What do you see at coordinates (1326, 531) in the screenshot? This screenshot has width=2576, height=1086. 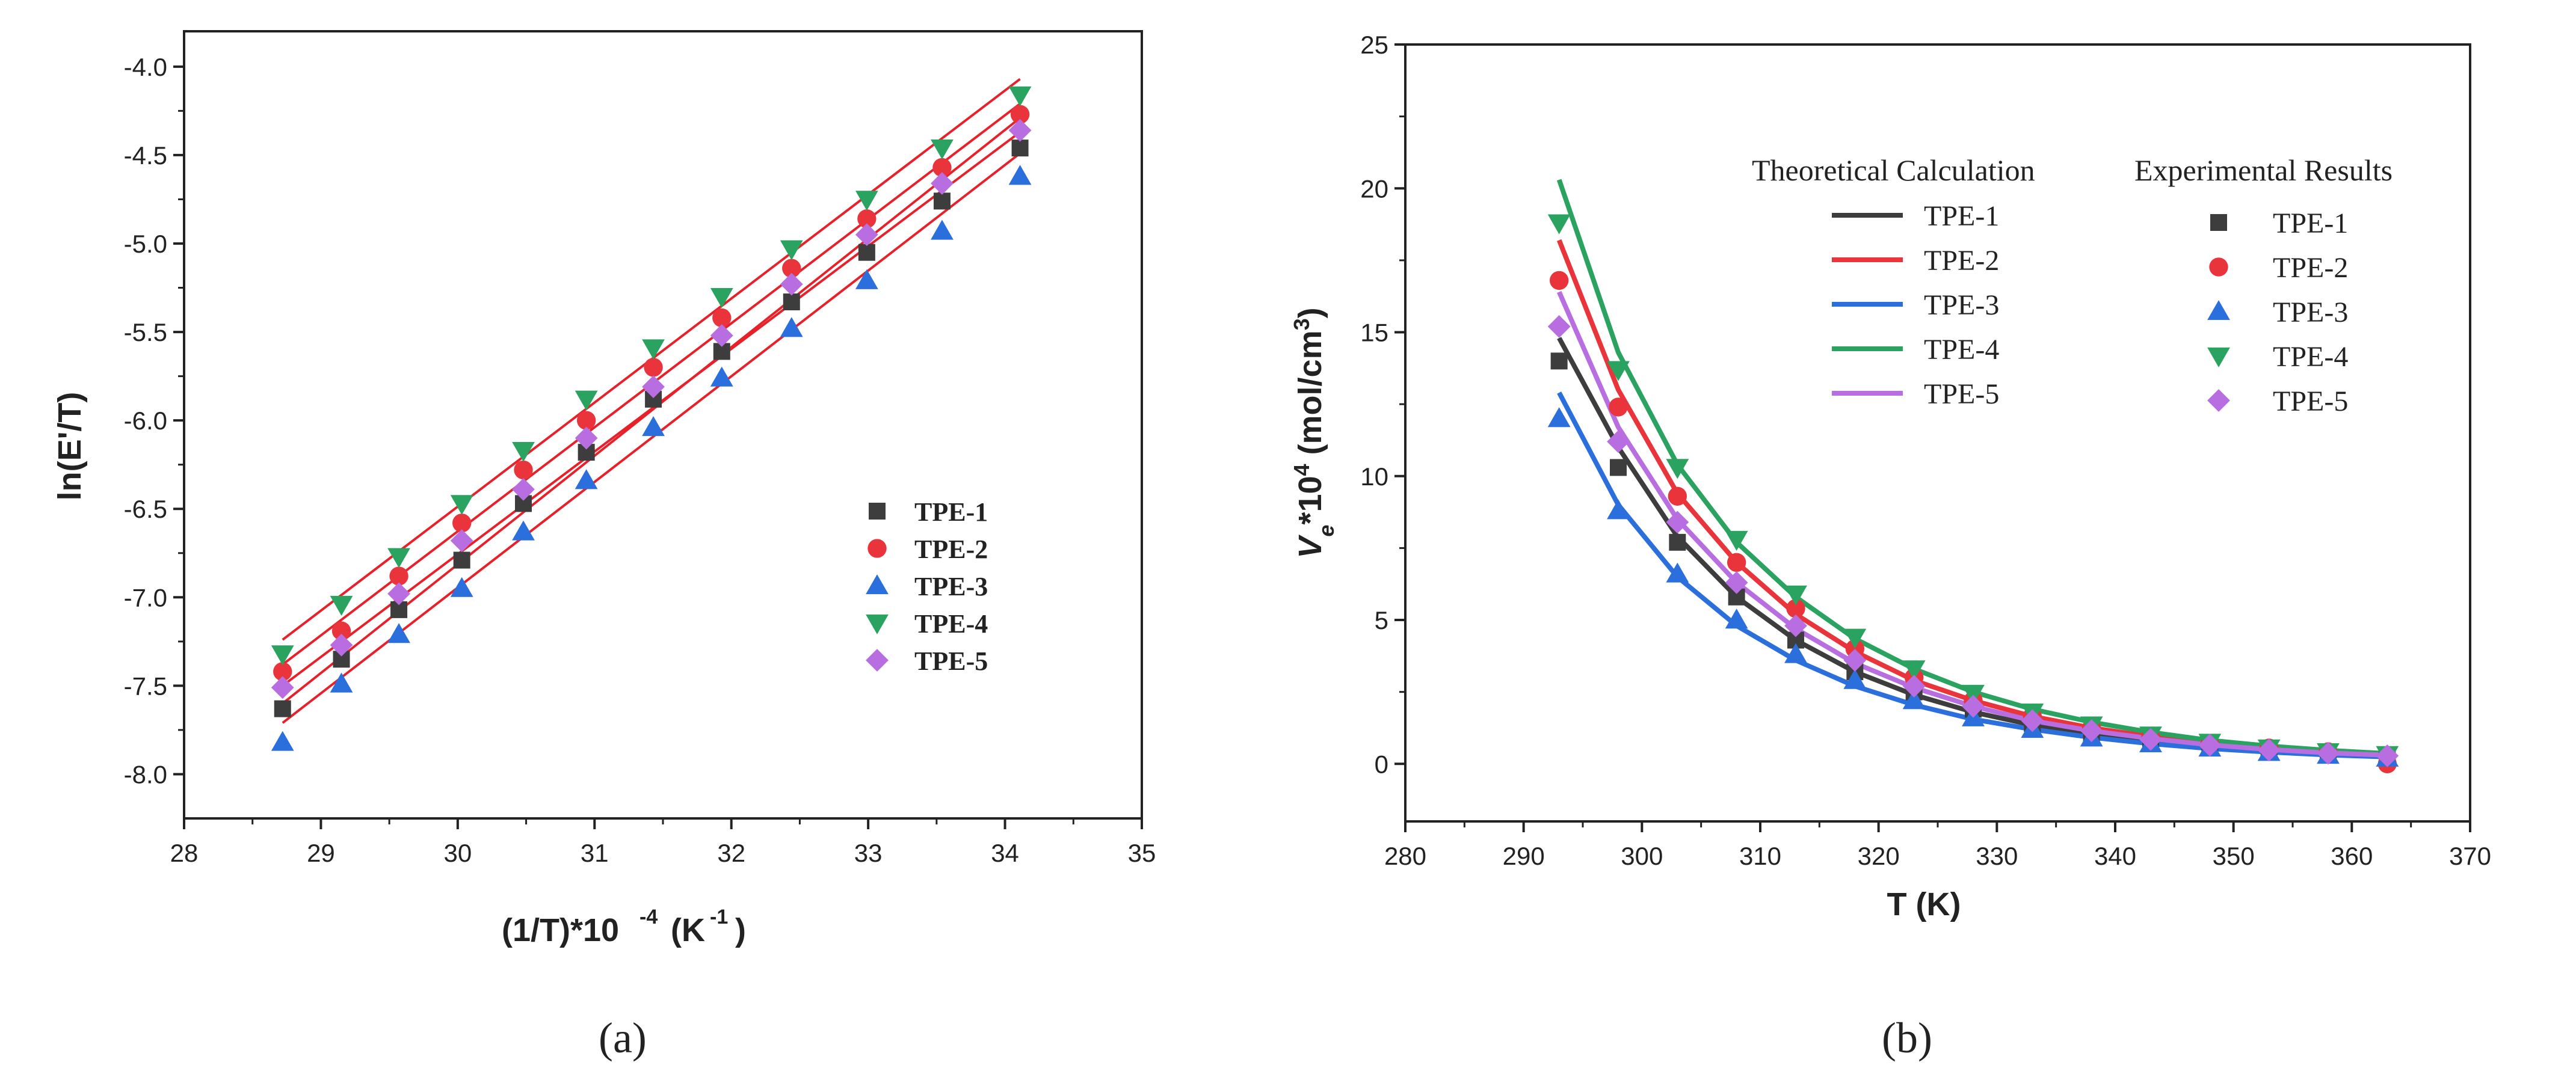 I see `b-y-axis-label-part: e` at bounding box center [1326, 531].